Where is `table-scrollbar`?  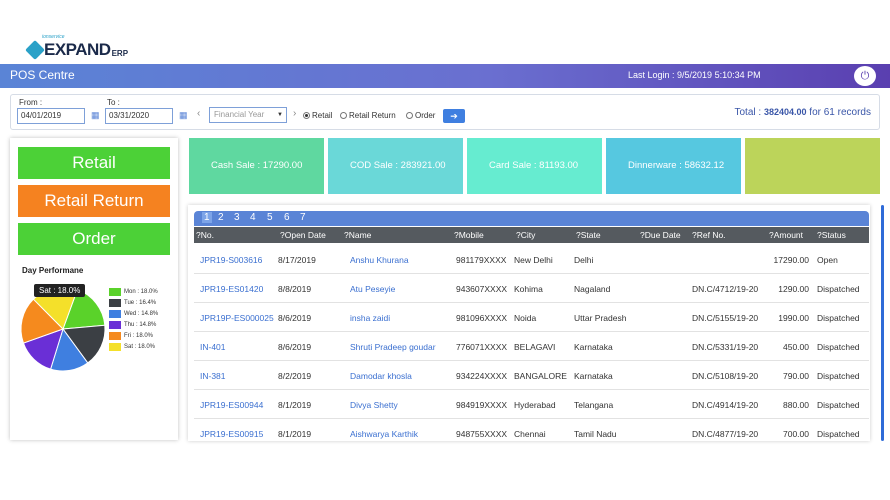 table-scrollbar is located at coordinates (882, 323).